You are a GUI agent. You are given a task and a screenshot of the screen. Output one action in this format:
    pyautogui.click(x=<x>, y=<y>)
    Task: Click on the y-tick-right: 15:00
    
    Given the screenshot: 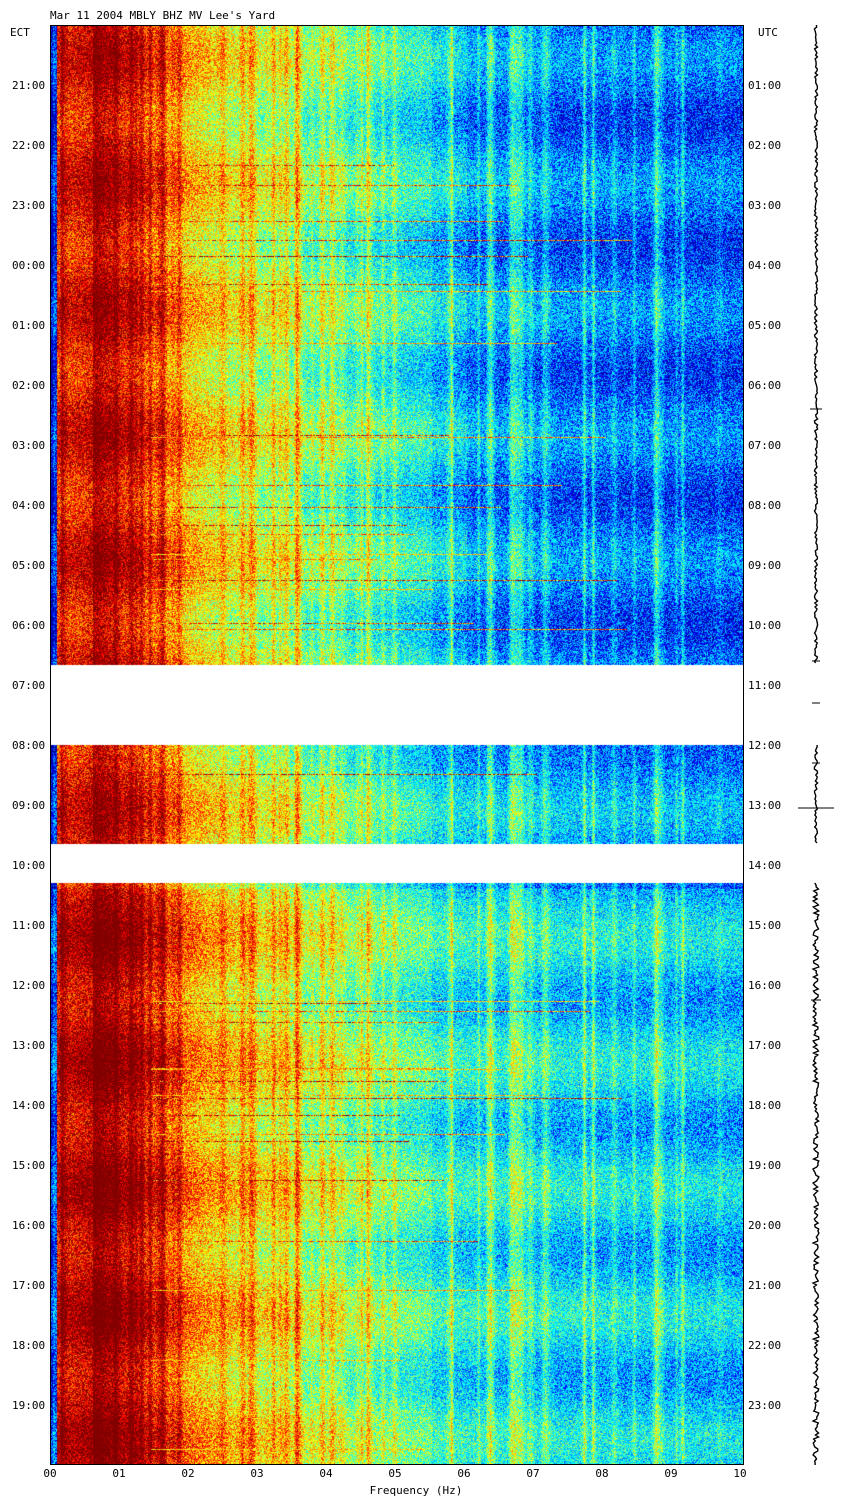 What is the action you would take?
    pyautogui.click(x=765, y=925)
    